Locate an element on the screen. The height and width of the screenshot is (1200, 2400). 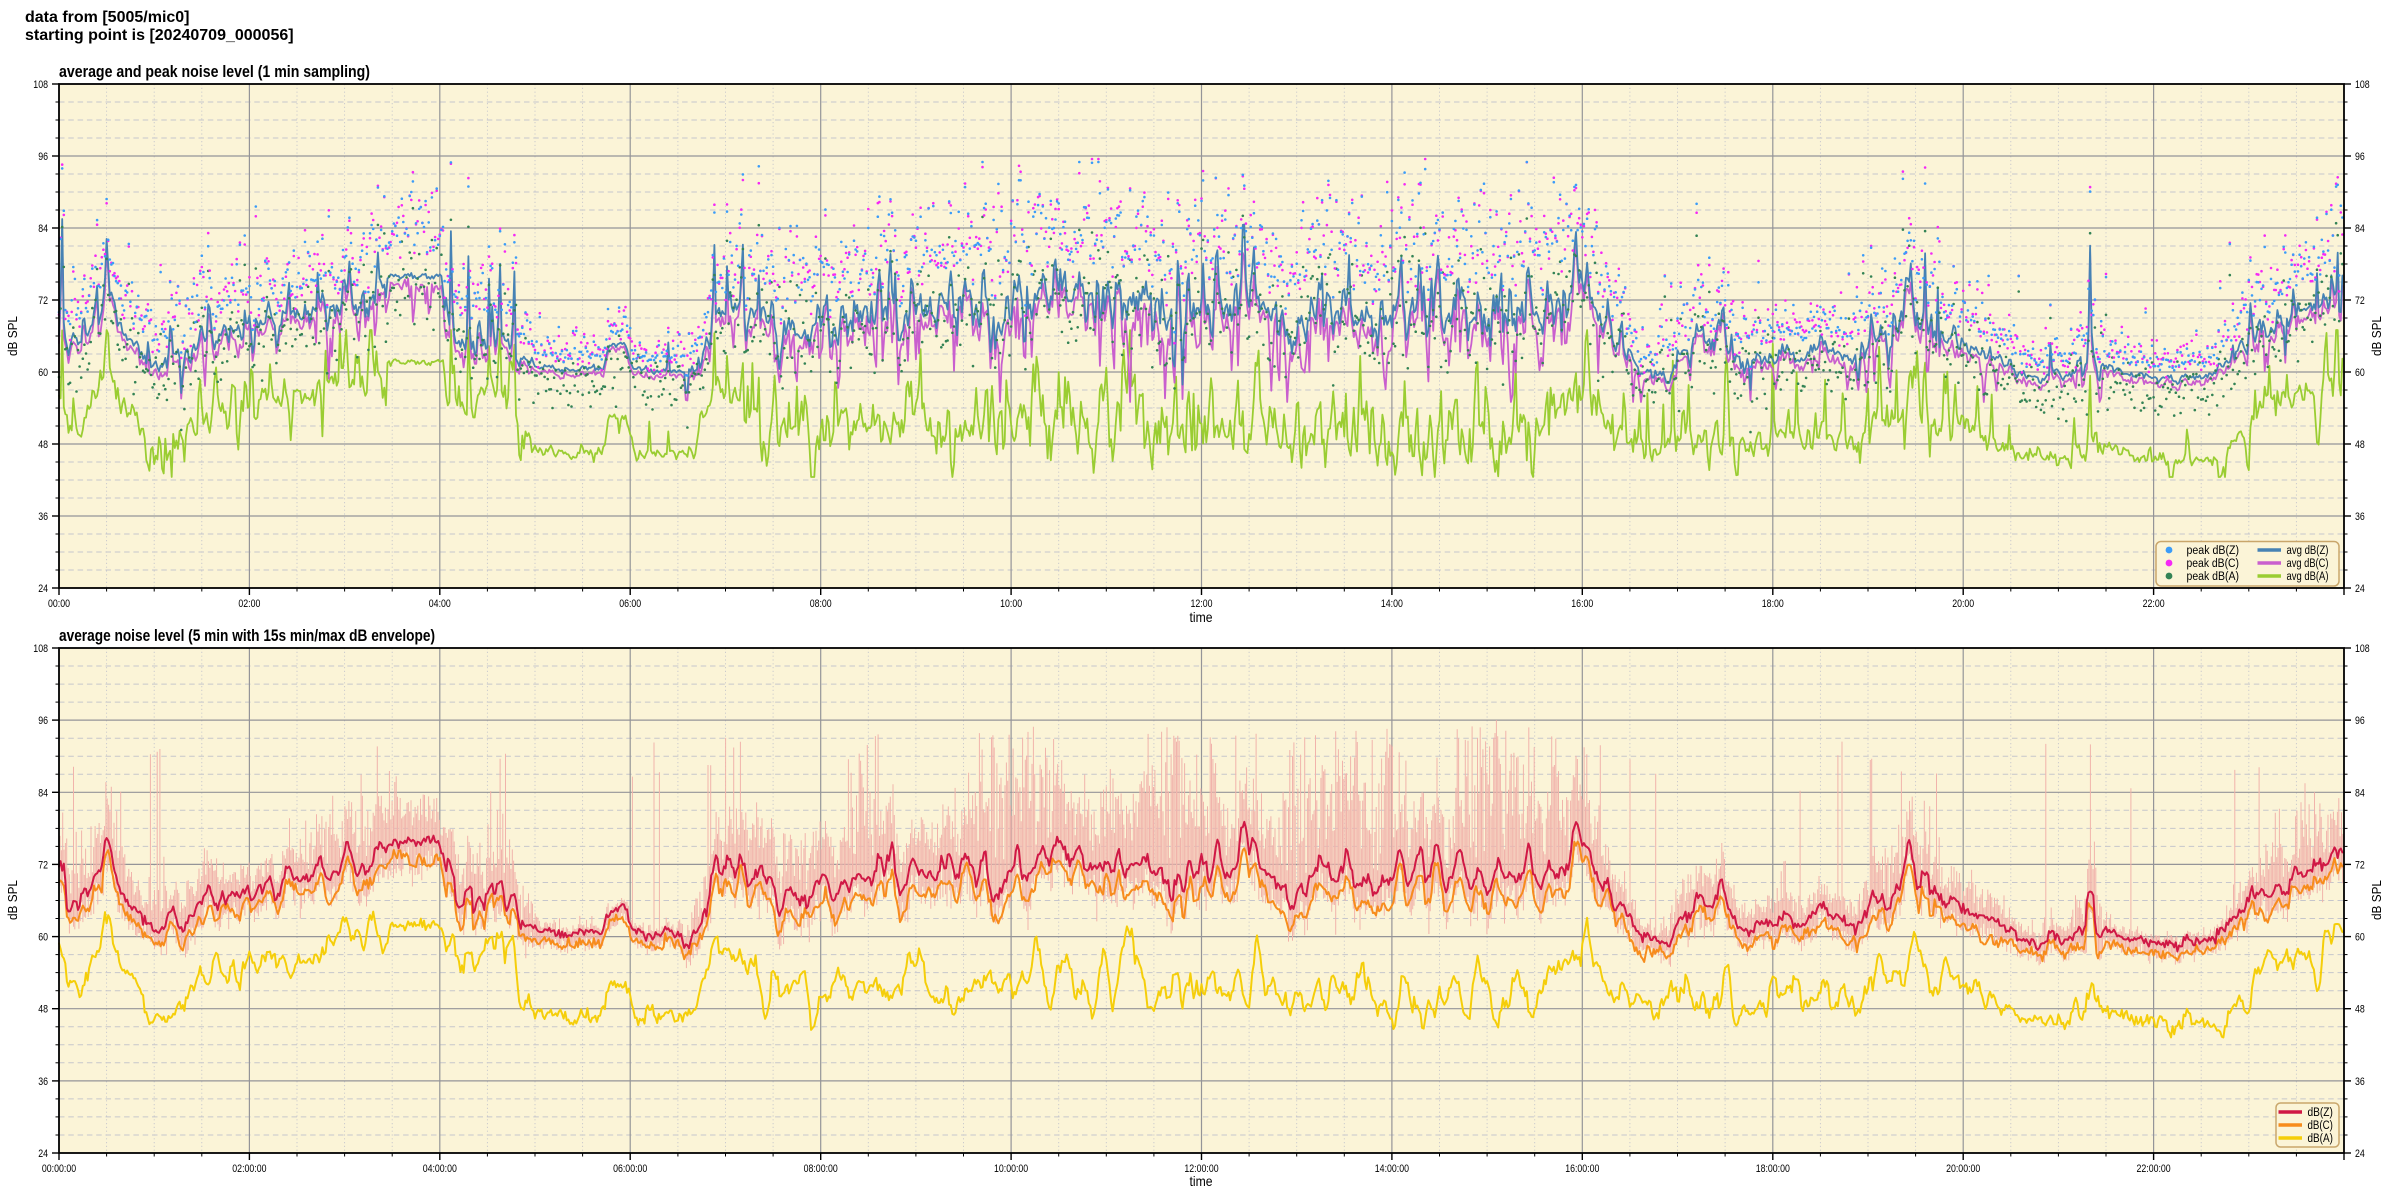
svg-text: 20:00 is located at coordinates (1963, 604).